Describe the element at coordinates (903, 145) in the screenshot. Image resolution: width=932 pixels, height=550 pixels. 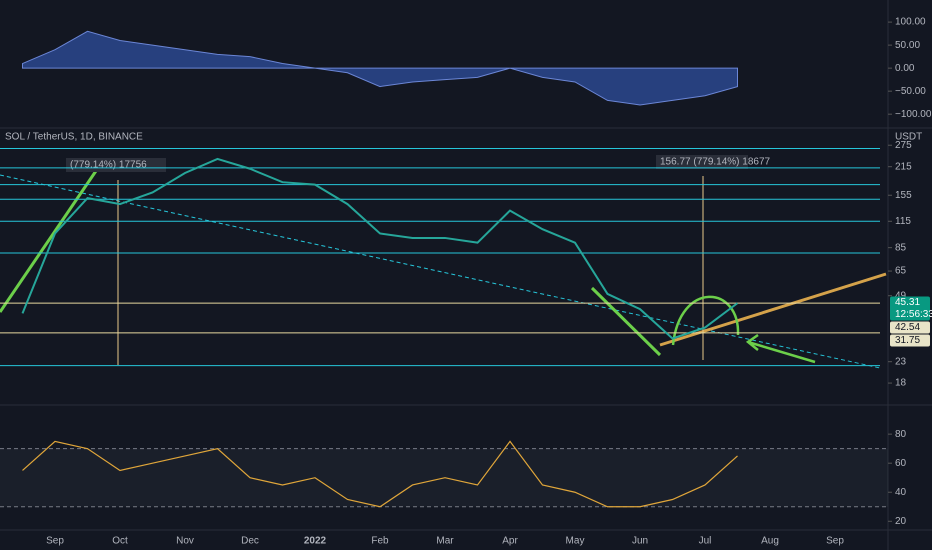
I see `y-tick-label: 275` at that location.